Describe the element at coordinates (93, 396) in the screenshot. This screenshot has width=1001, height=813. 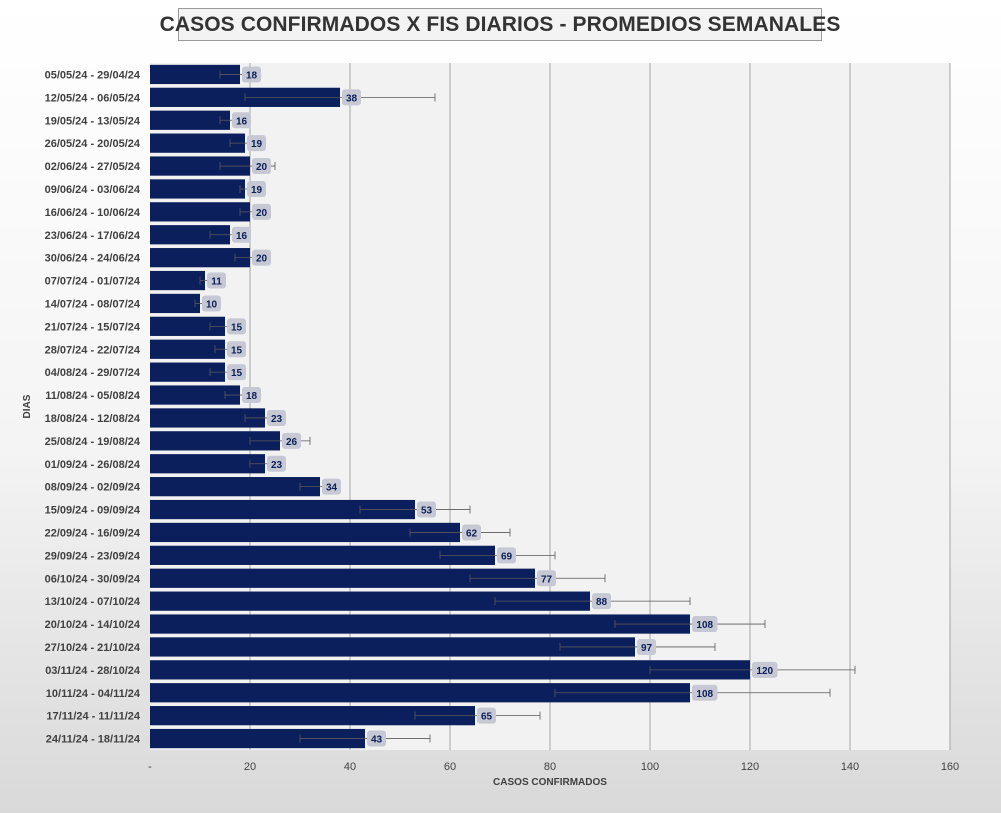
I see `category-label: 11/08/24 - 05/08/24` at that location.